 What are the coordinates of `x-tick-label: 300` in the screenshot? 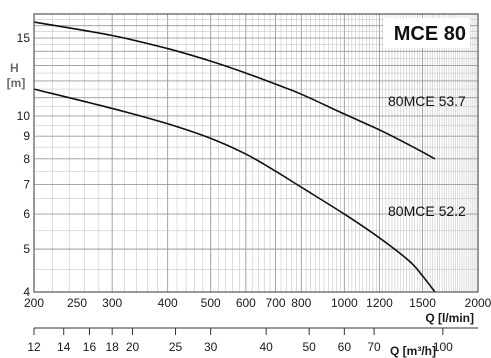 It's located at (112, 303).